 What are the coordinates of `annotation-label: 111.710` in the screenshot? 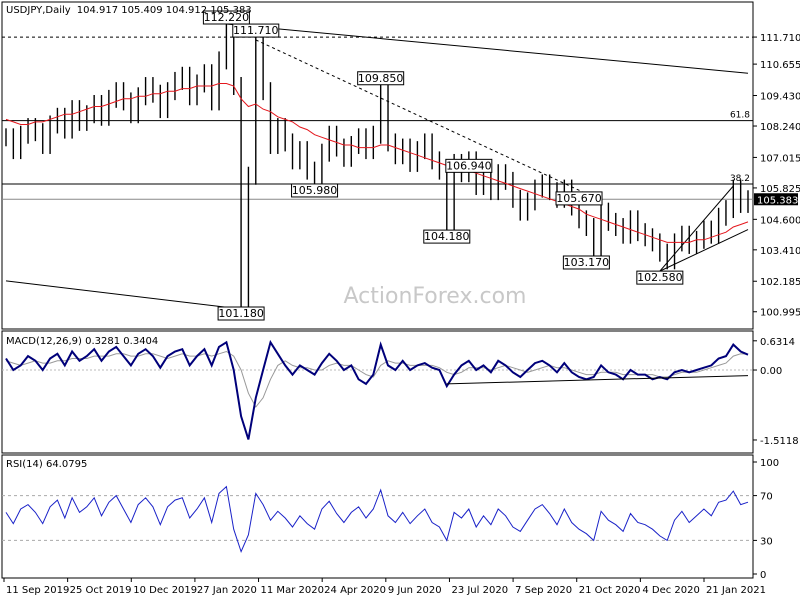 It's located at (256, 30).